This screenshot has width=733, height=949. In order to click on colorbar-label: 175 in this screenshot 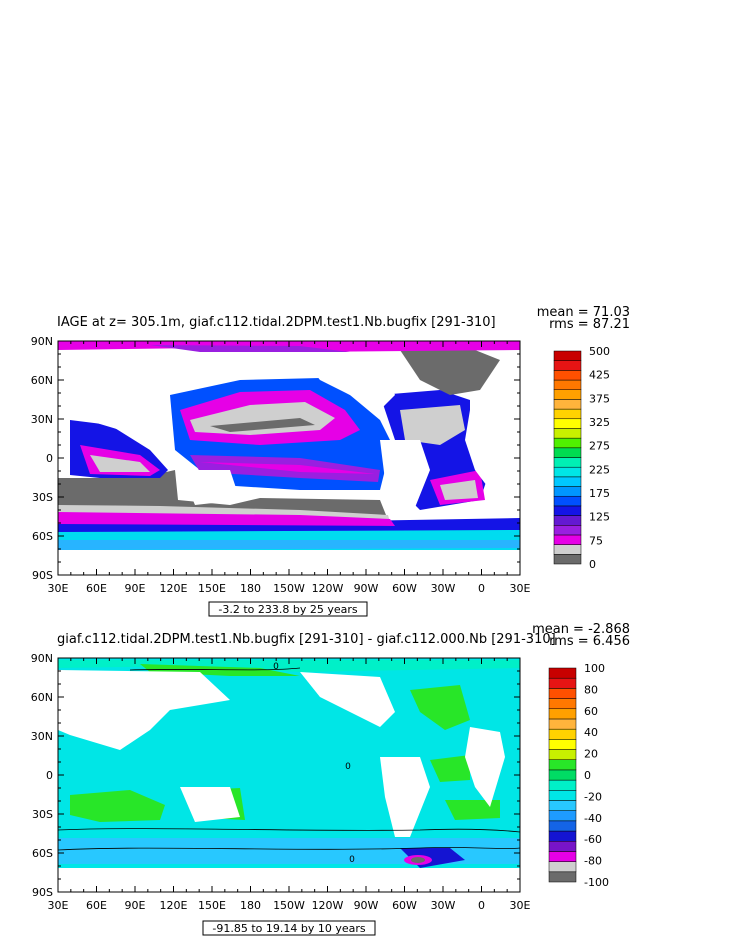, I will do `click(599, 493)`.